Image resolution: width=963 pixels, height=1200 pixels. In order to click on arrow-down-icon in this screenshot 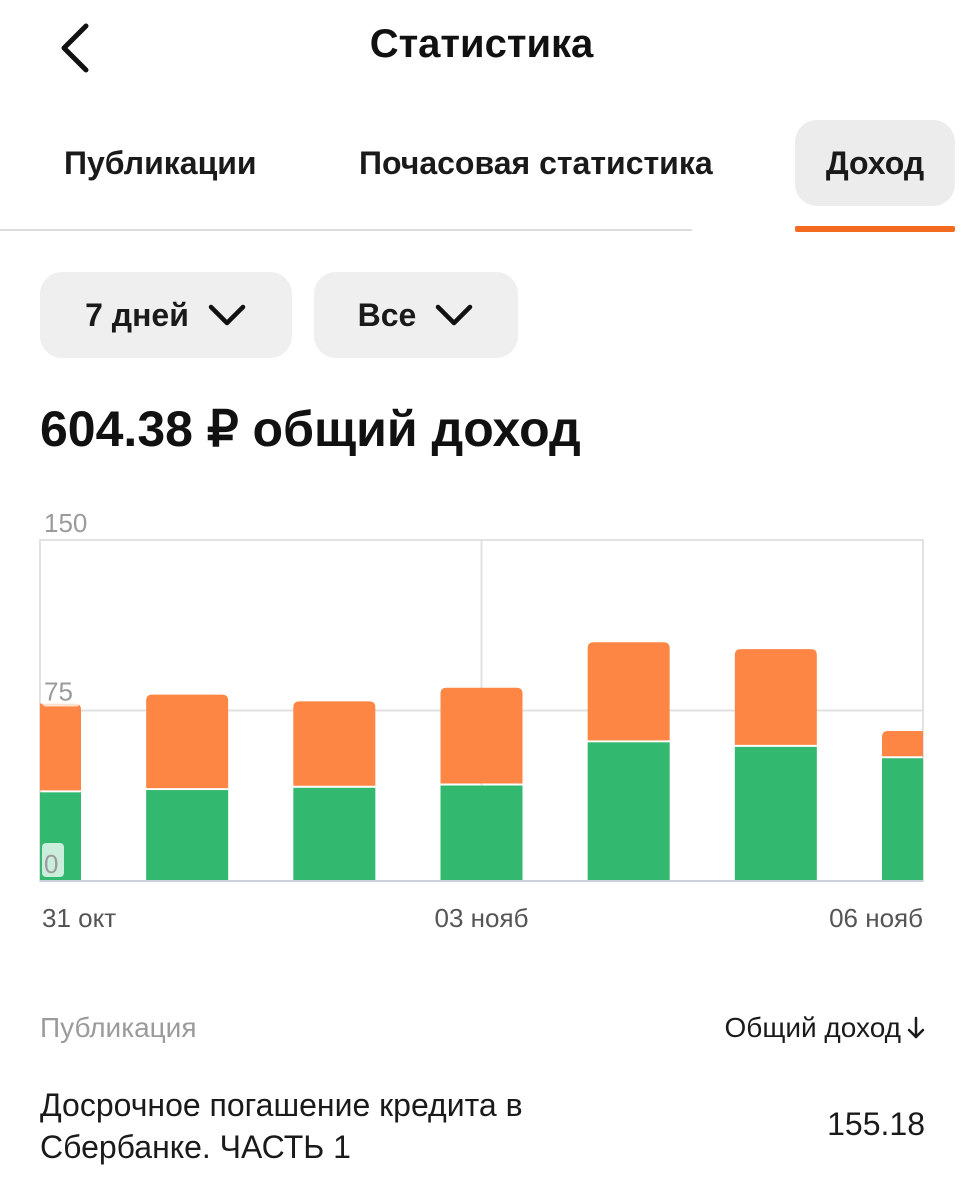, I will do `click(916, 1027)`.